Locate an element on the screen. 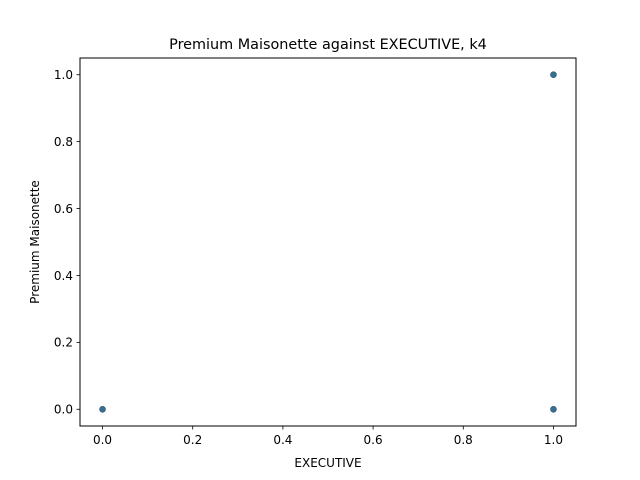  y-tick-label: 0.4 is located at coordinates (63, 276).